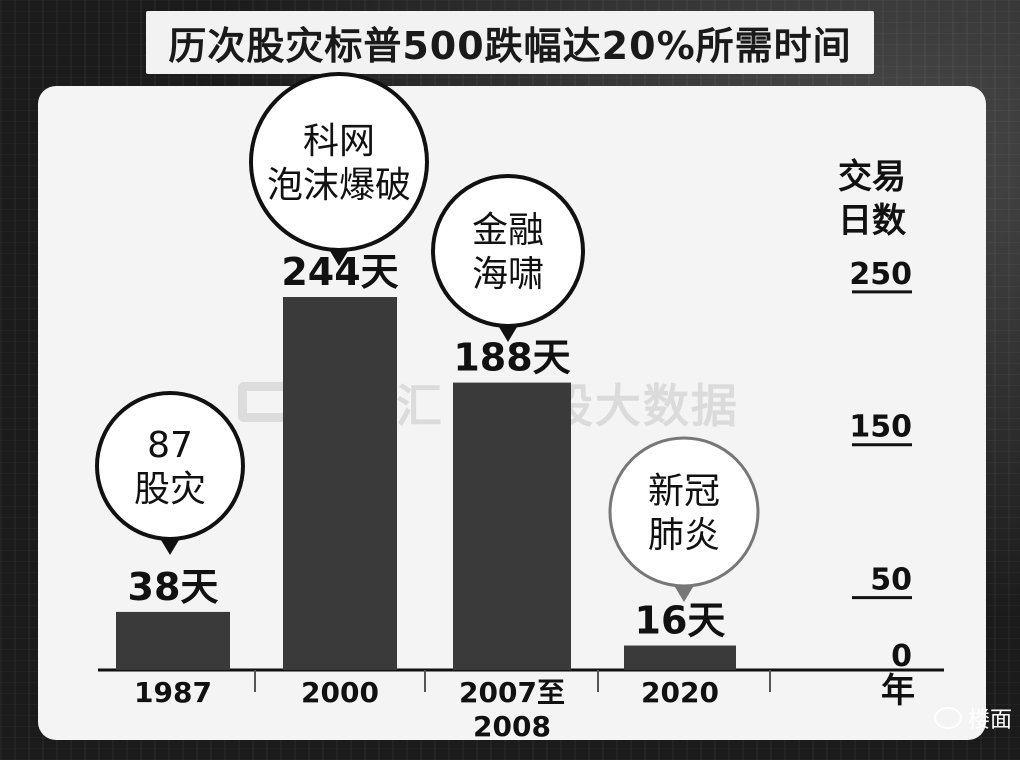 This screenshot has width=1020, height=760. What do you see at coordinates (989, 720) in the screenshot?
I see `wechat-tag-label: 楼面` at bounding box center [989, 720].